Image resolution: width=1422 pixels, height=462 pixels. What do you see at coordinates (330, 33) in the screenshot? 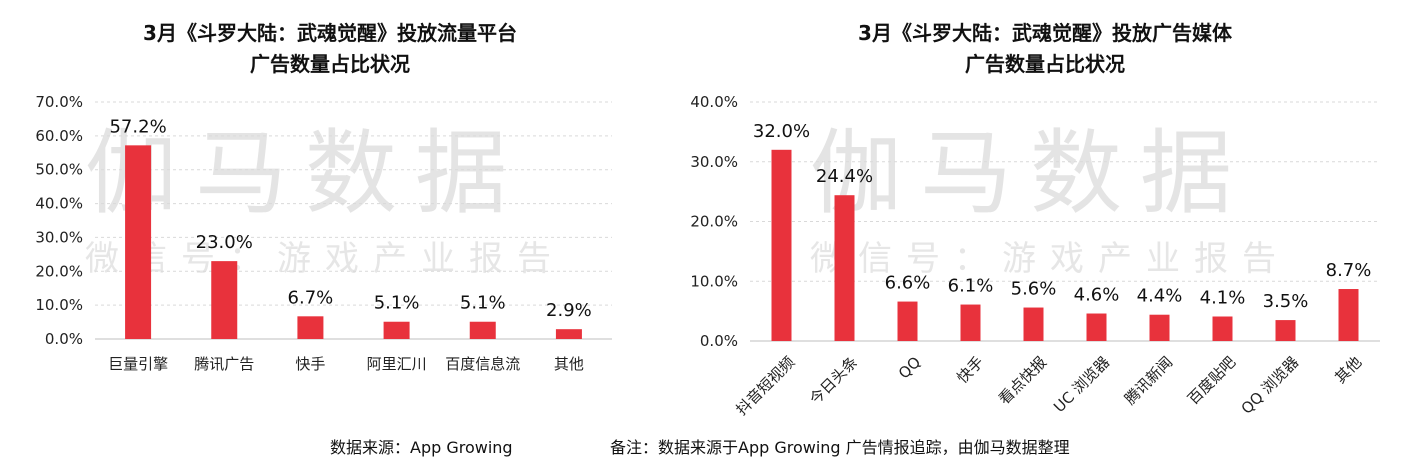
I see `chart-title: 3月《斗罗大陆：武魂觉醒》投放流量平台` at bounding box center [330, 33].